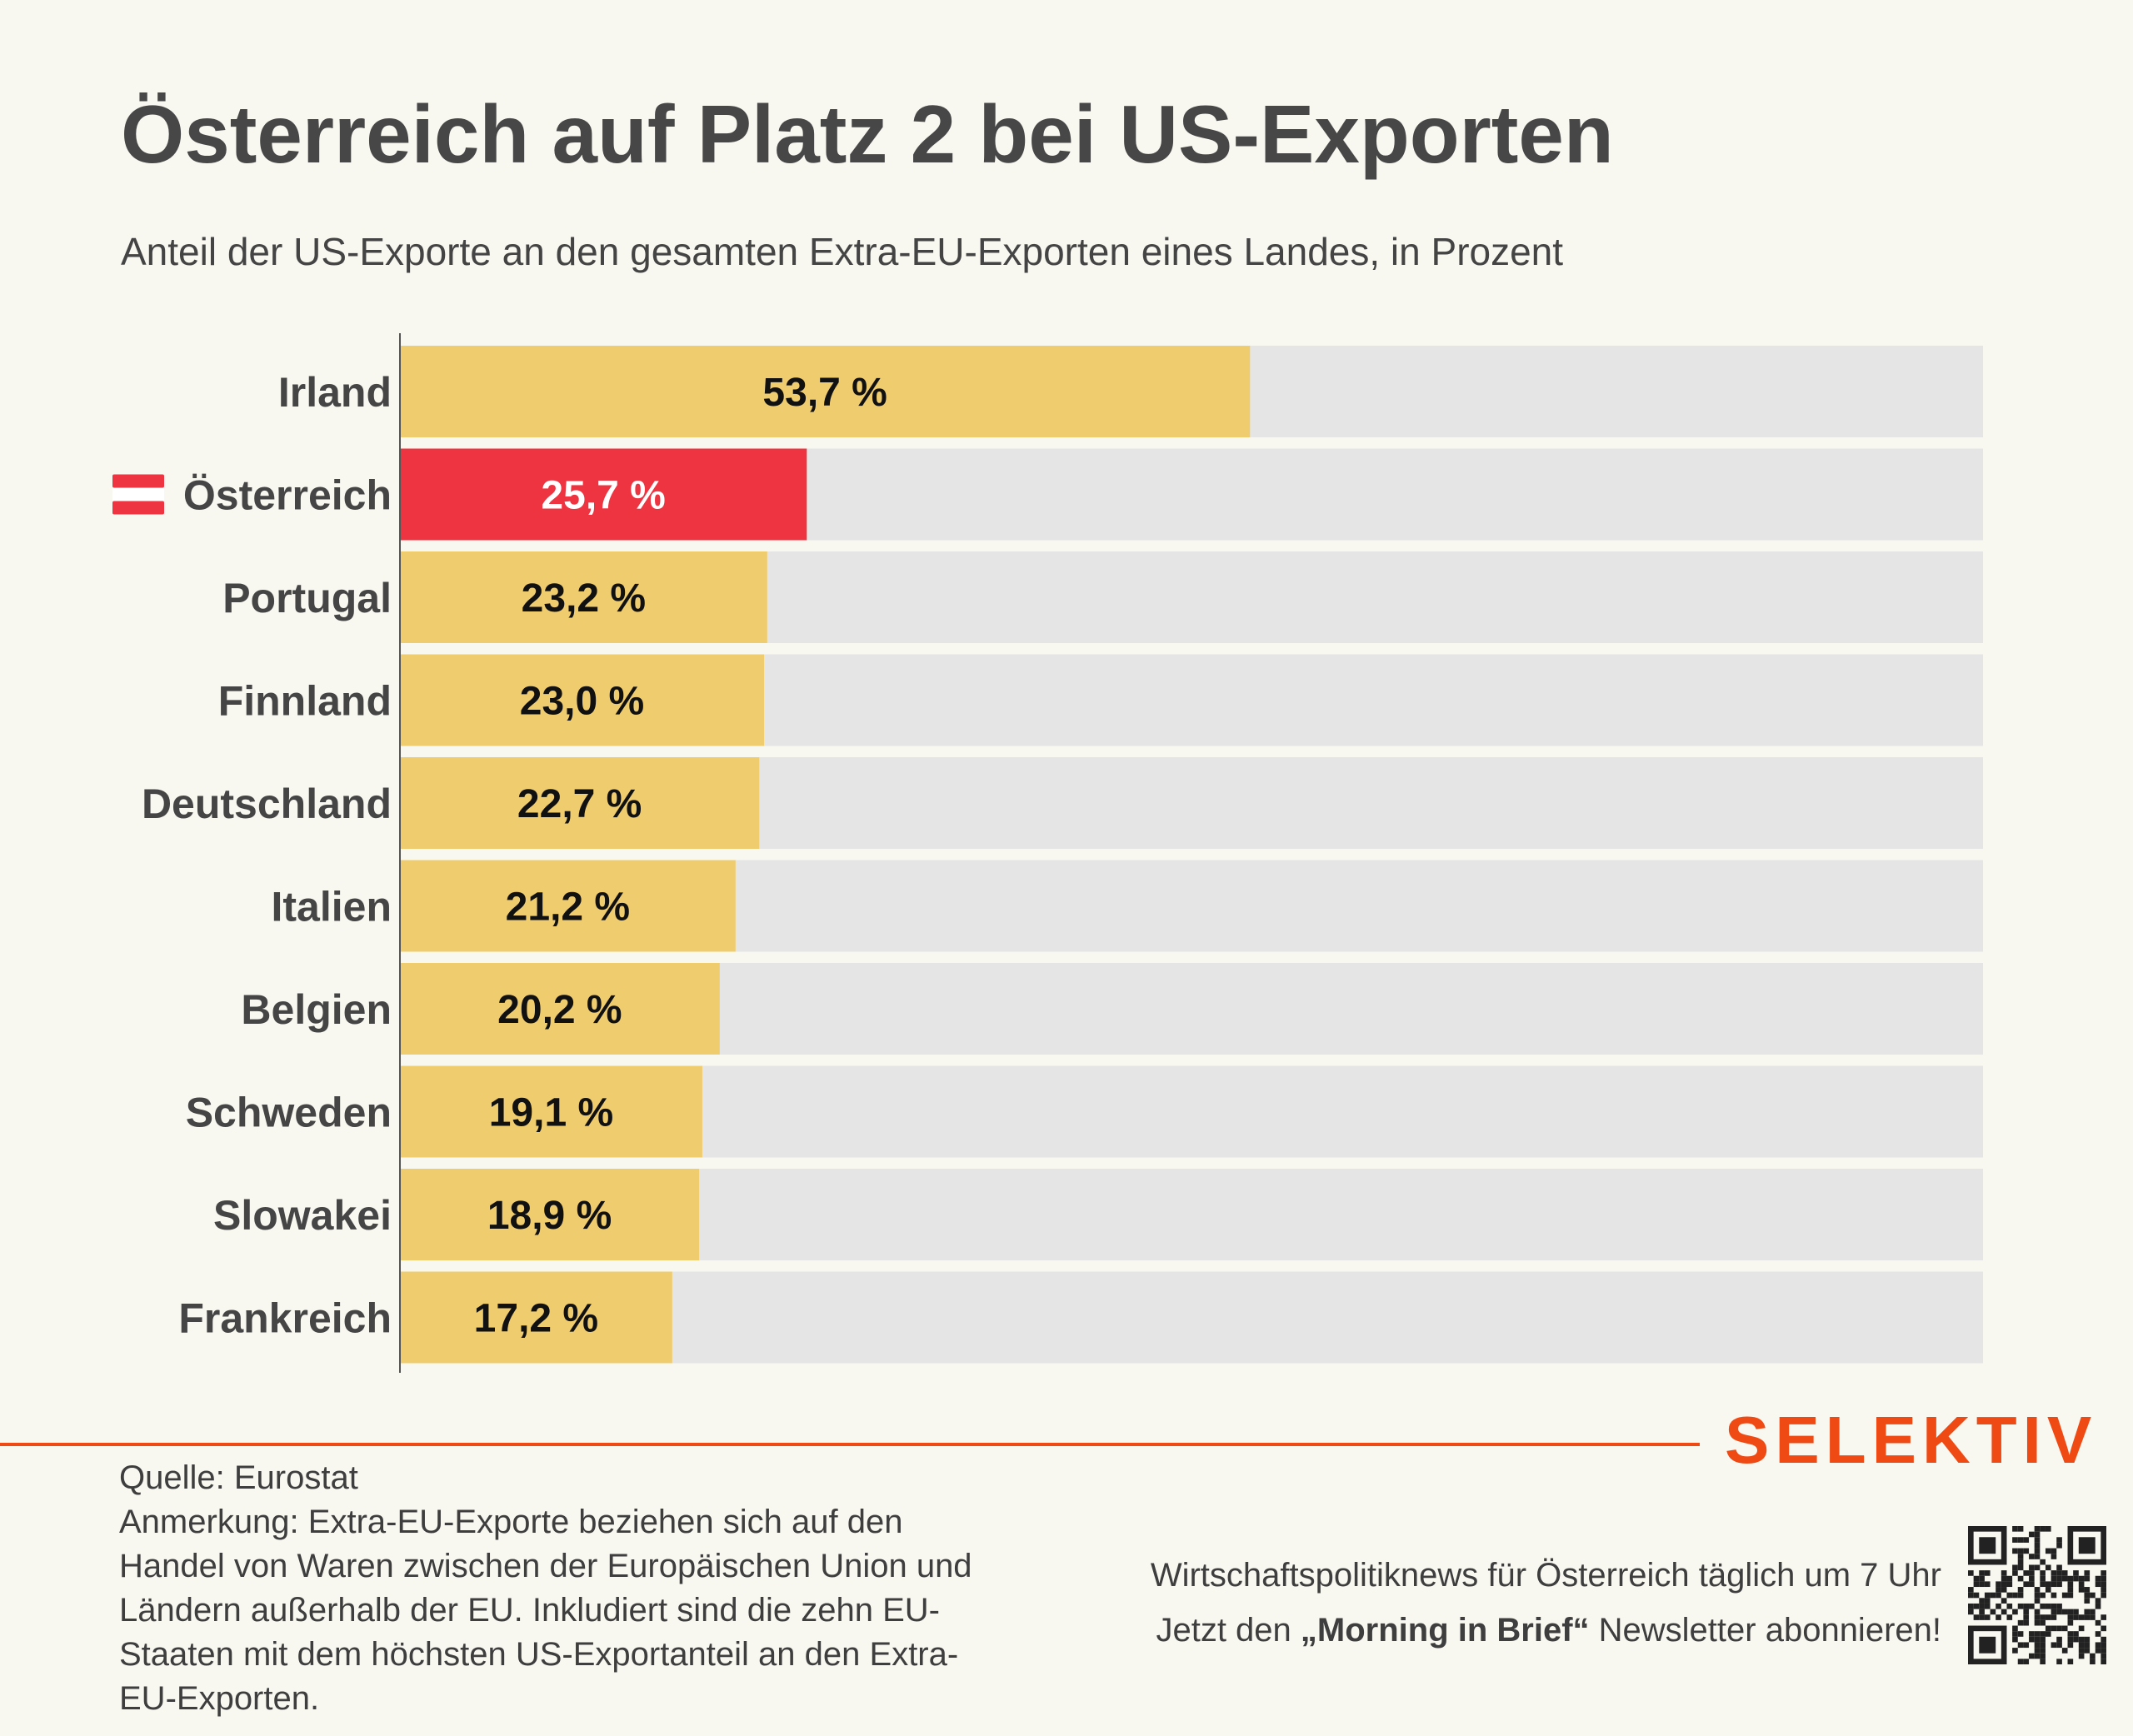 The height and width of the screenshot is (1736, 2133). Describe the element at coordinates (285, 1318) in the screenshot. I see `category-label: Frankreich` at that location.